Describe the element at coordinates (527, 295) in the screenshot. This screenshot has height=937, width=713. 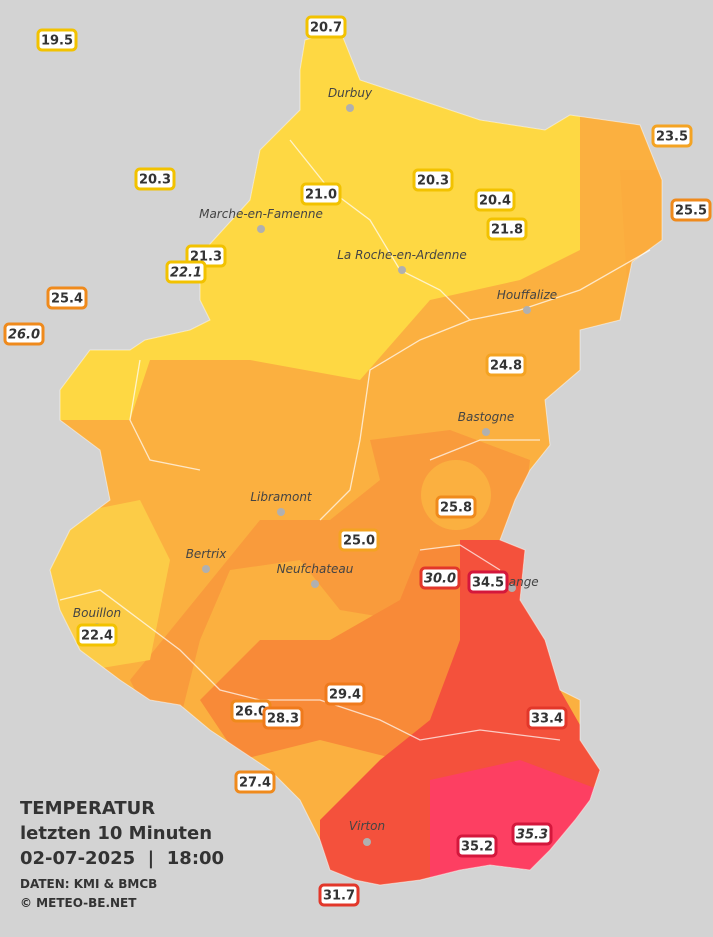
I see `city-name: Houffalize` at that location.